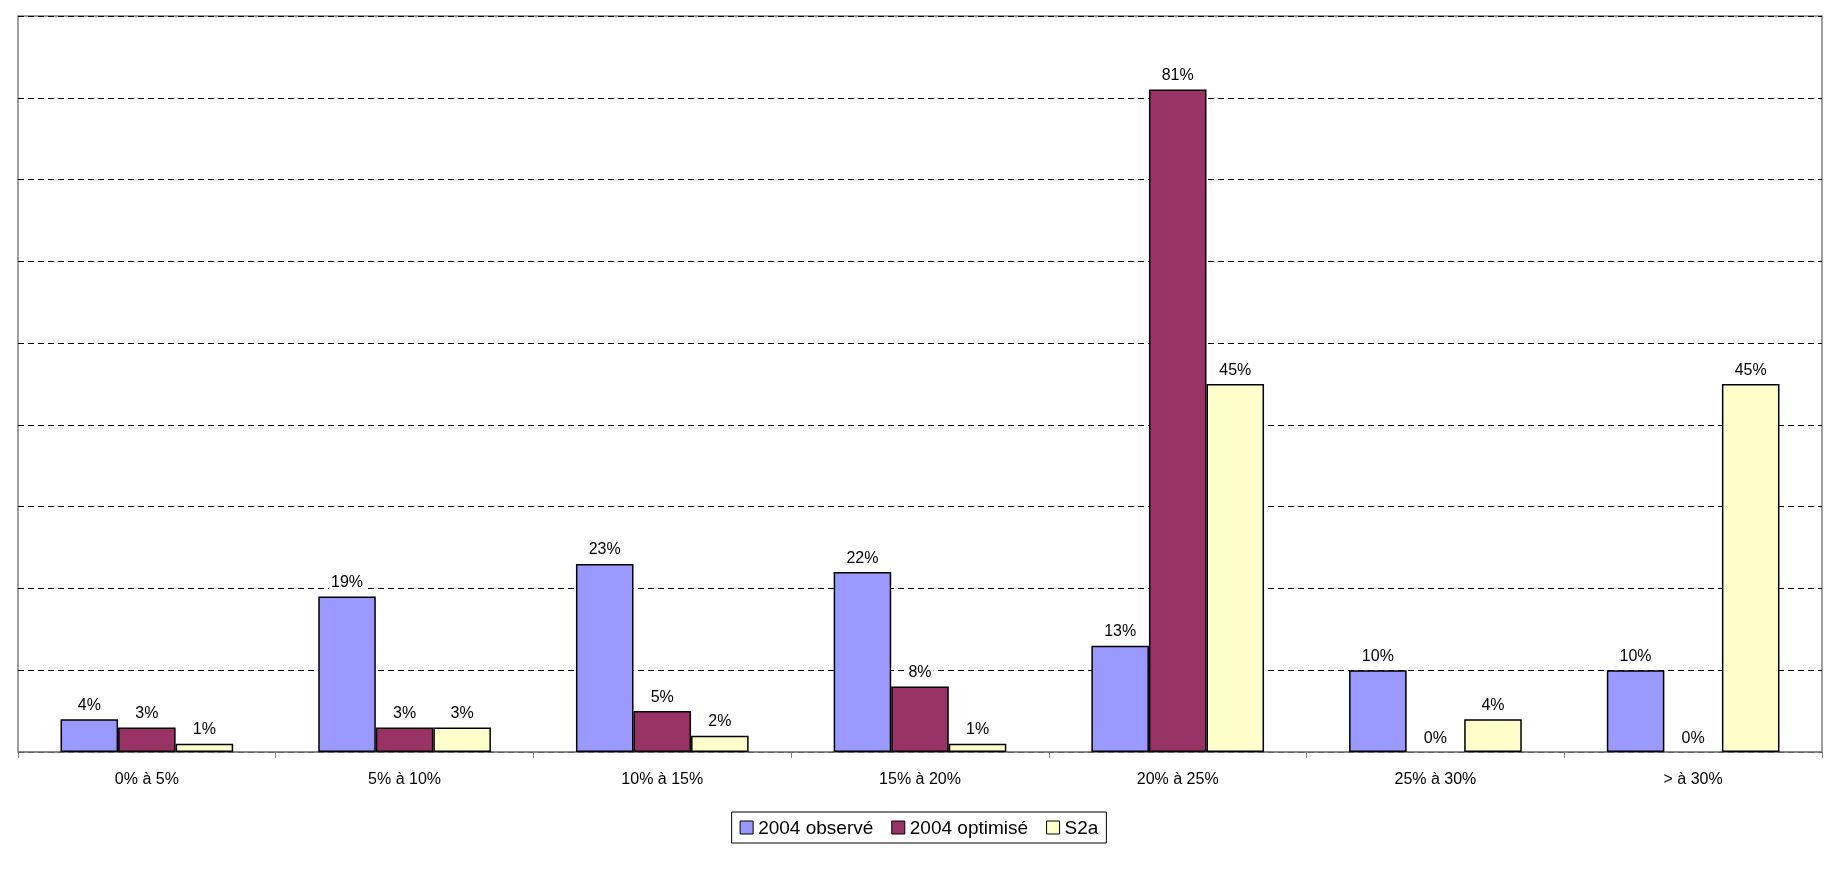  Describe the element at coordinates (347, 582) in the screenshot. I see `data-label: 19%` at that location.